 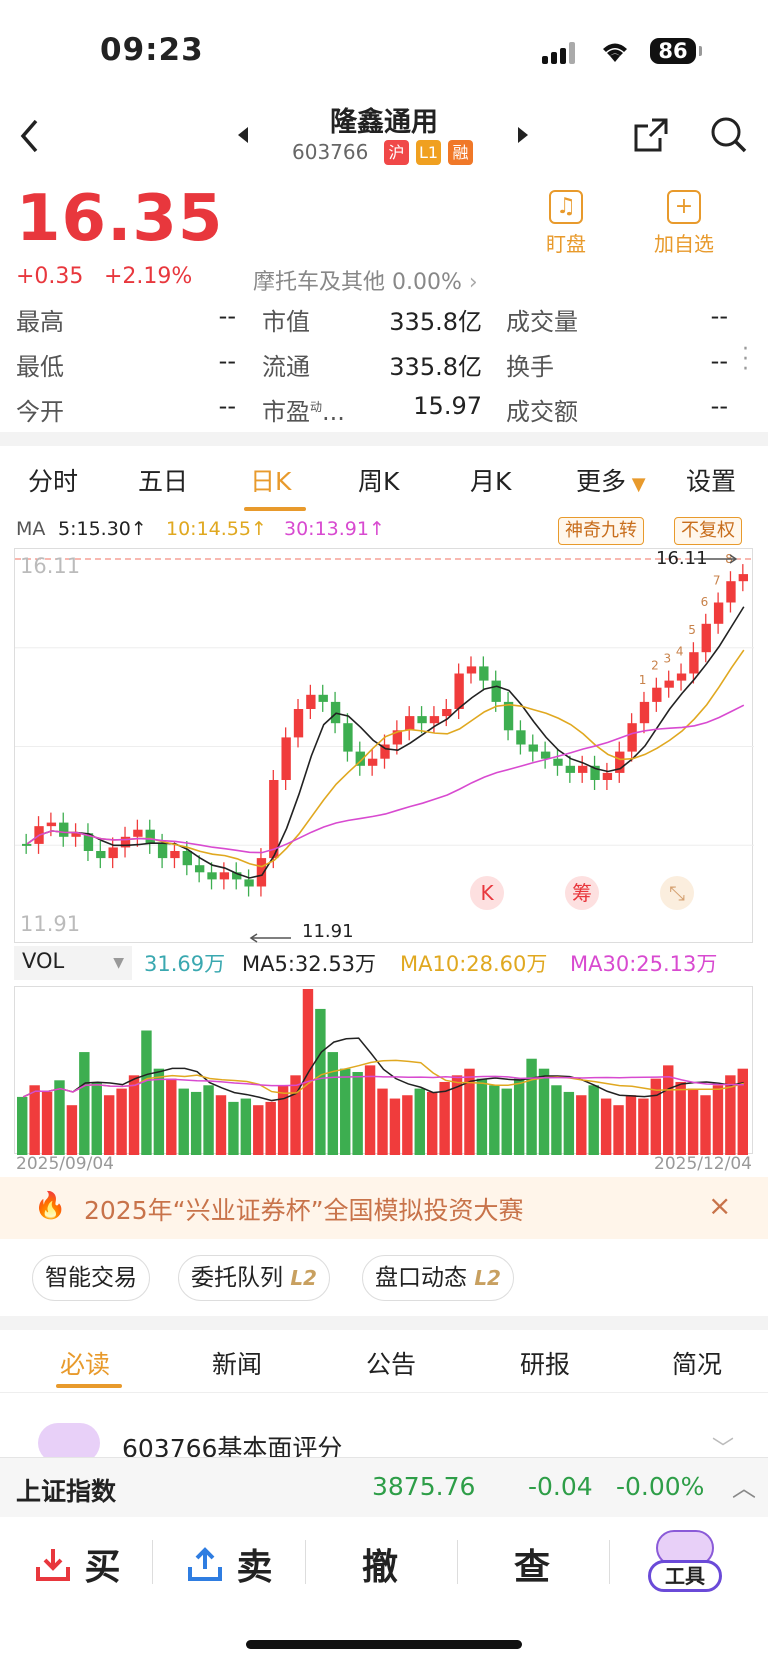 I want to click on sell-button: 卖, so click(x=229, y=1564).